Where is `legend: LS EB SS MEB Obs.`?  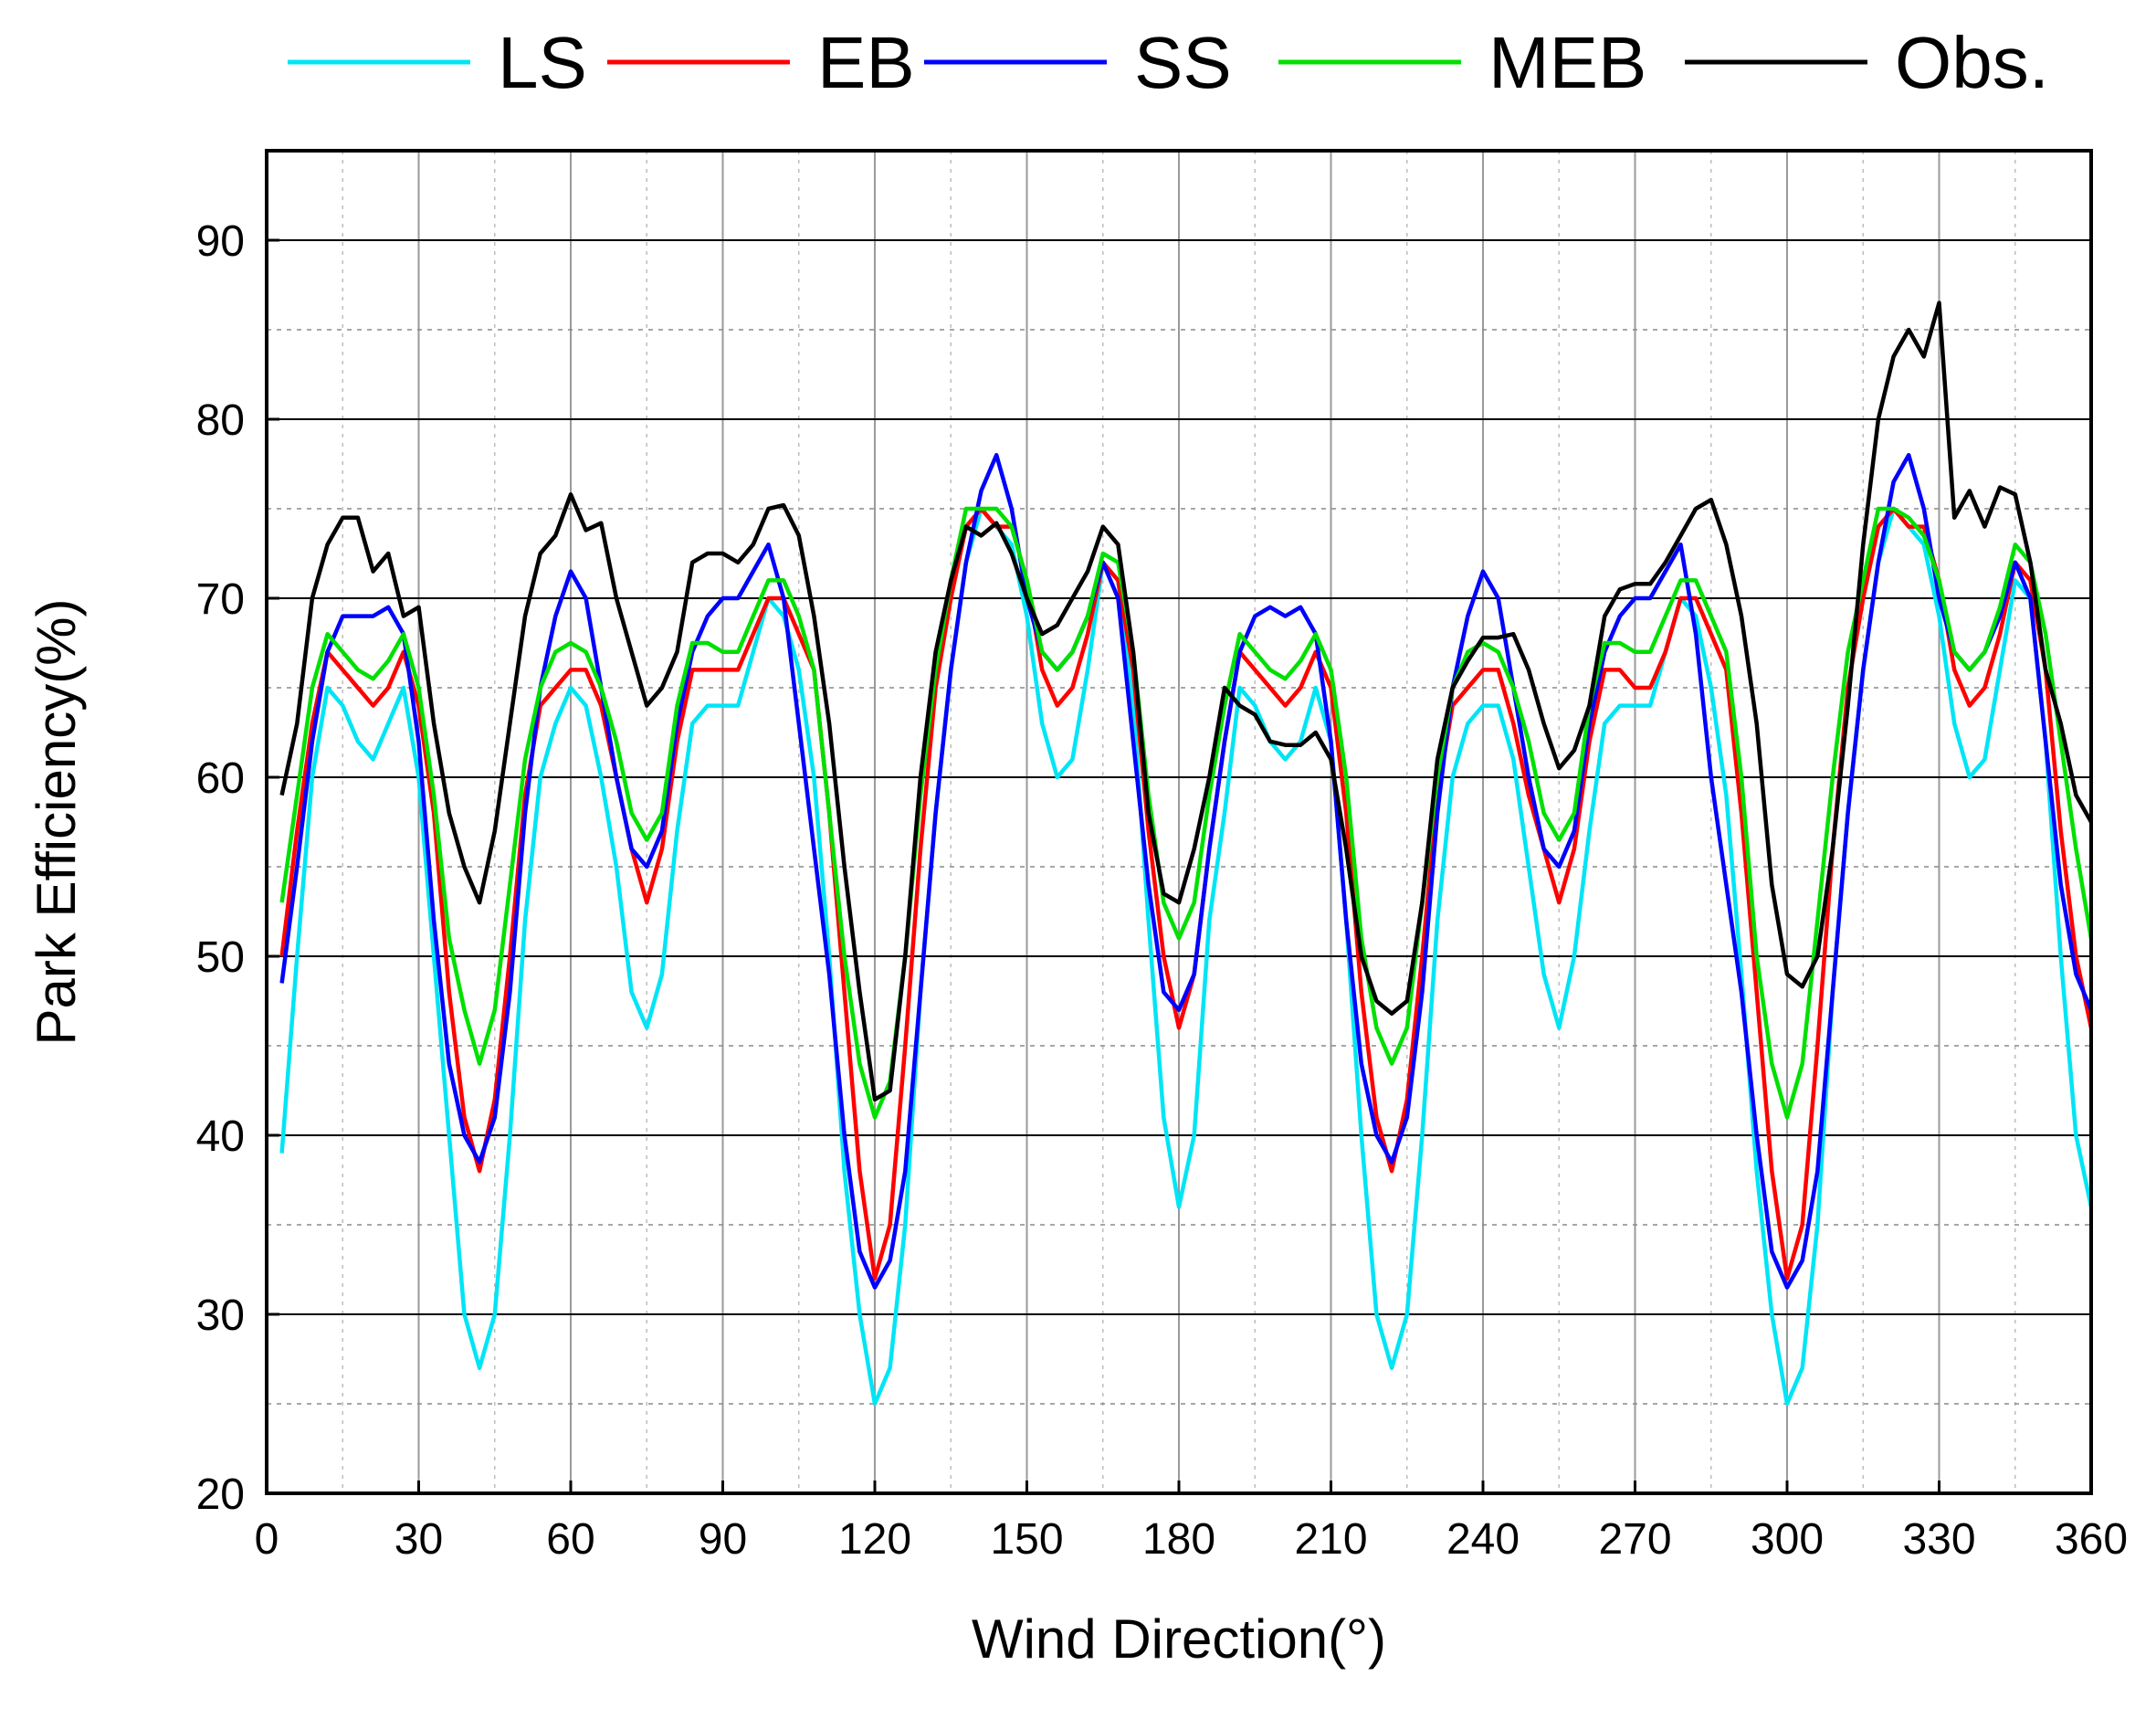 legend: LS EB SS MEB Obs. is located at coordinates (1169, 62).